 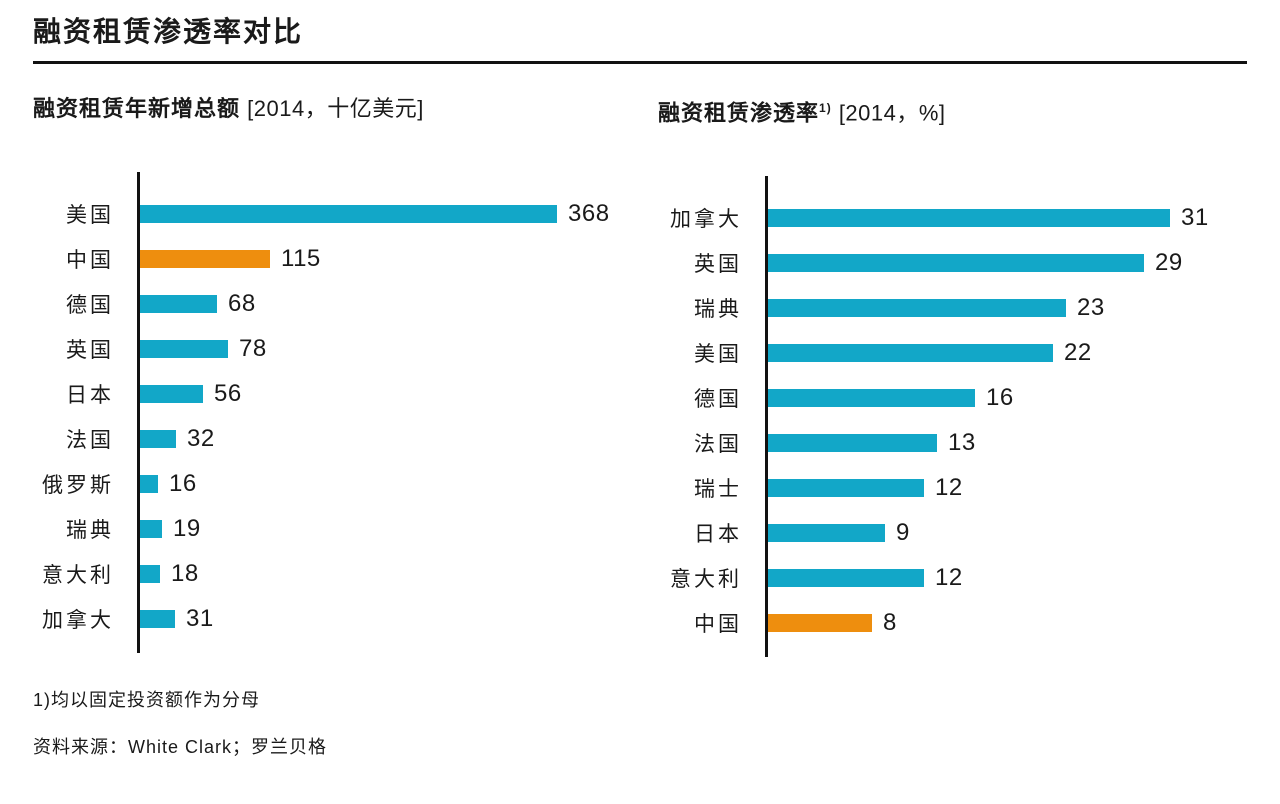 I want to click on value-label: 19, so click(x=187, y=528).